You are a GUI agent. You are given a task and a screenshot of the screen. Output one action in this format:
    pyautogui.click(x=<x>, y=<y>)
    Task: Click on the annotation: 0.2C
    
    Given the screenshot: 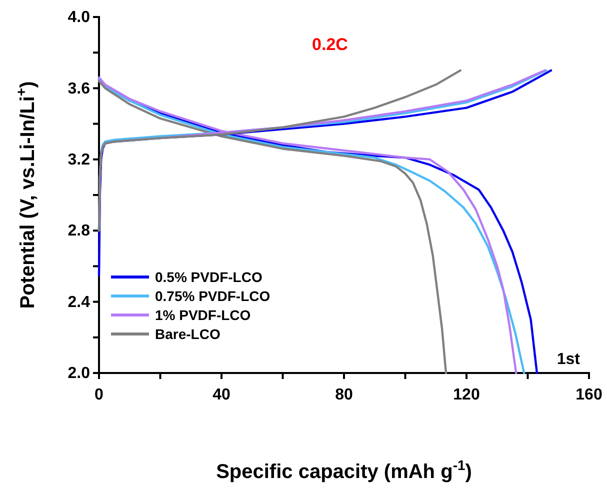 What is the action you would take?
    pyautogui.click(x=330, y=44)
    